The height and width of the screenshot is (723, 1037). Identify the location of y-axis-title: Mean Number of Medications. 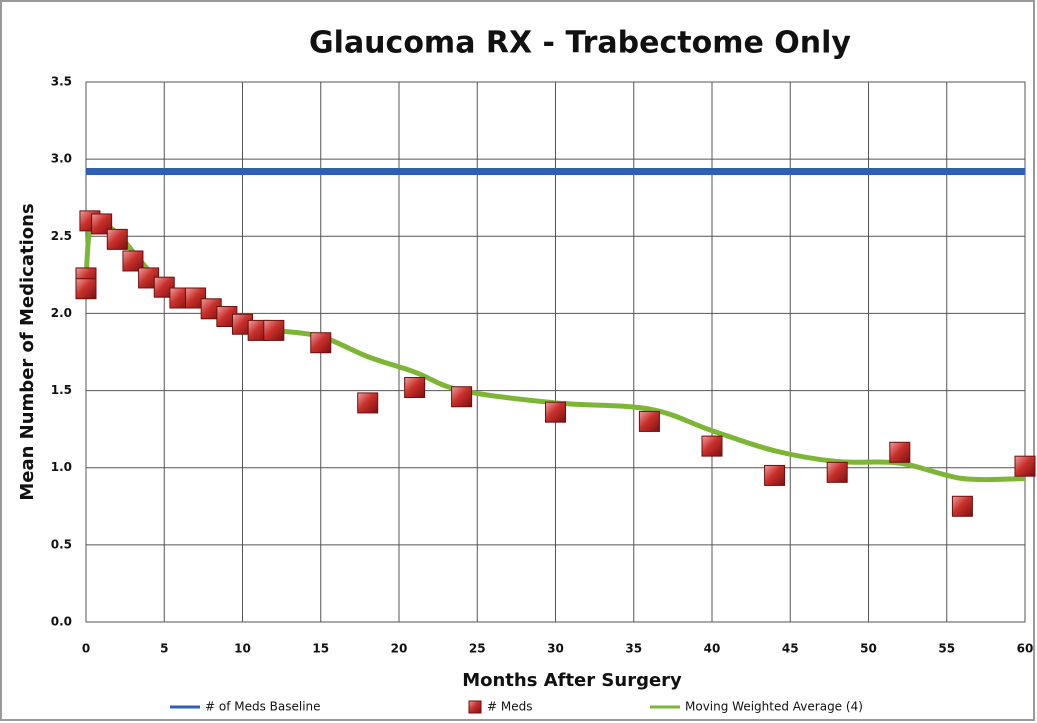
(27, 351).